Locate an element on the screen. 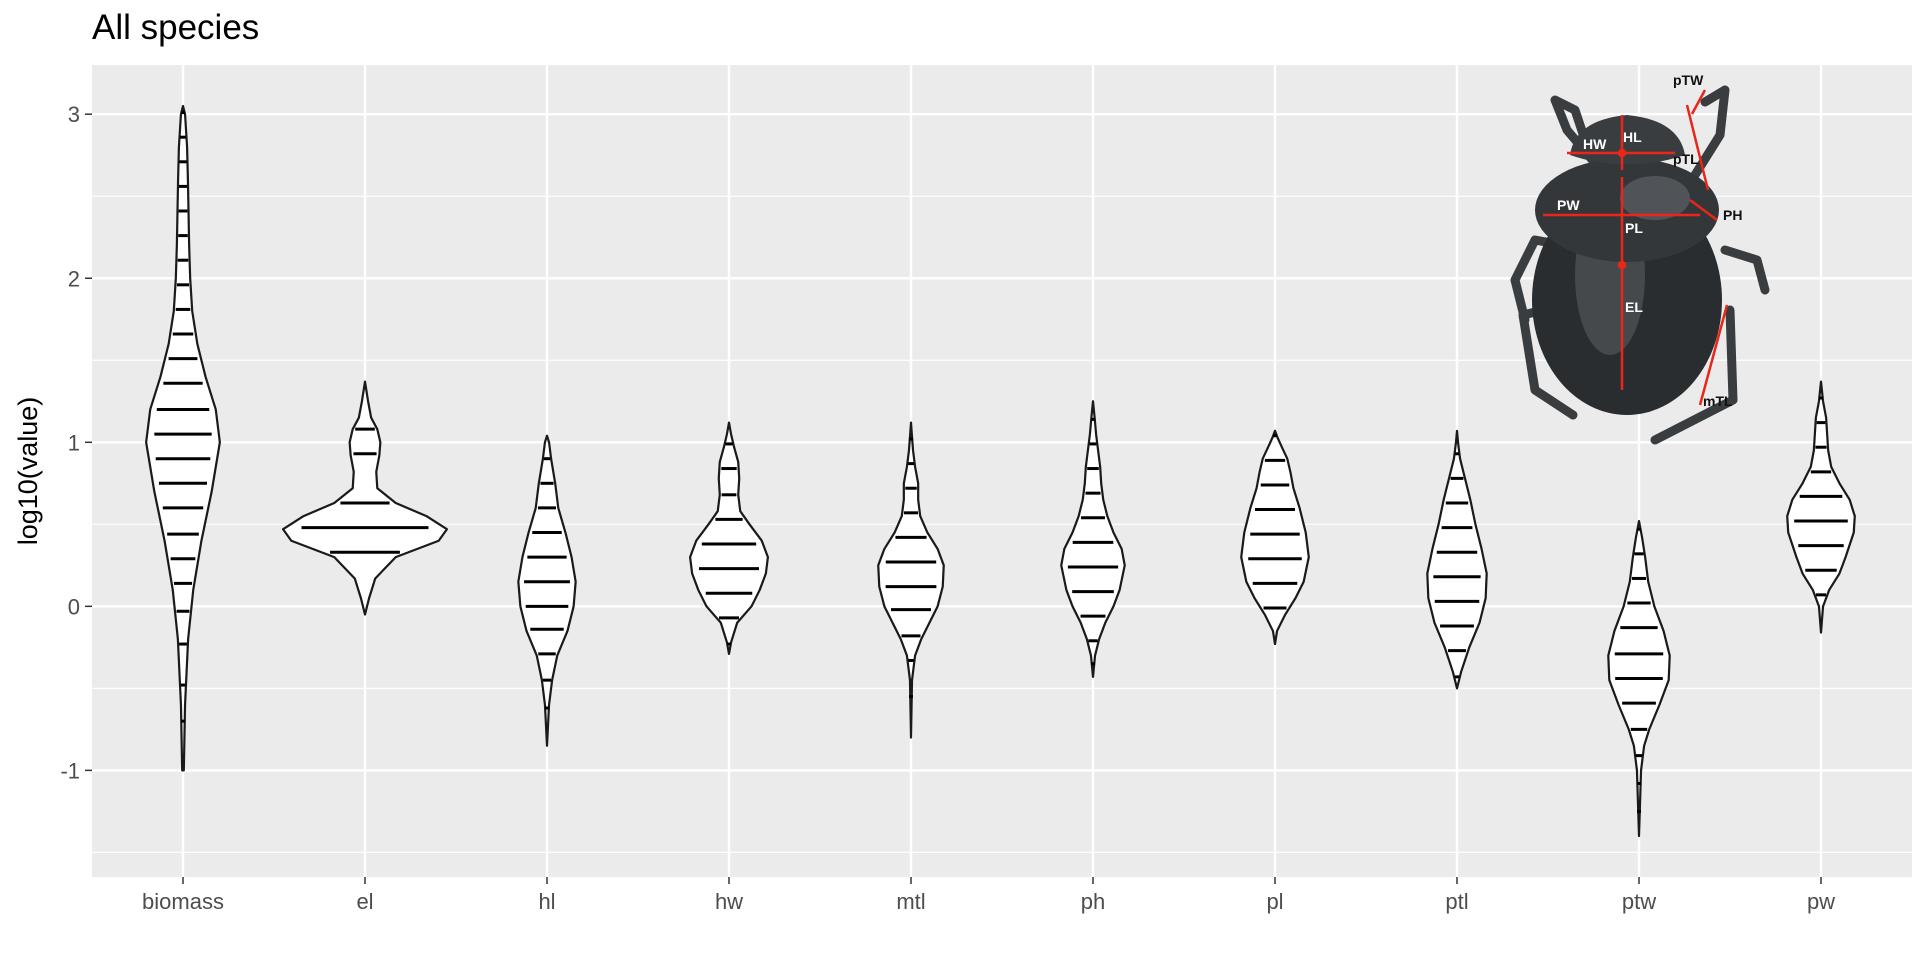 The image size is (1920, 960). violin-mtl is located at coordinates (911, 580).